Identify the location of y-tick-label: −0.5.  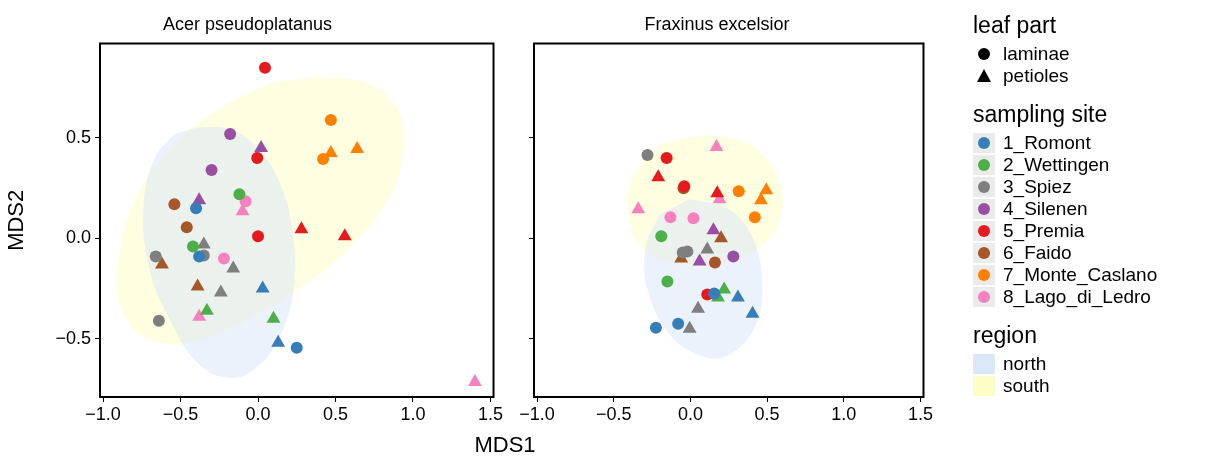
(73, 337).